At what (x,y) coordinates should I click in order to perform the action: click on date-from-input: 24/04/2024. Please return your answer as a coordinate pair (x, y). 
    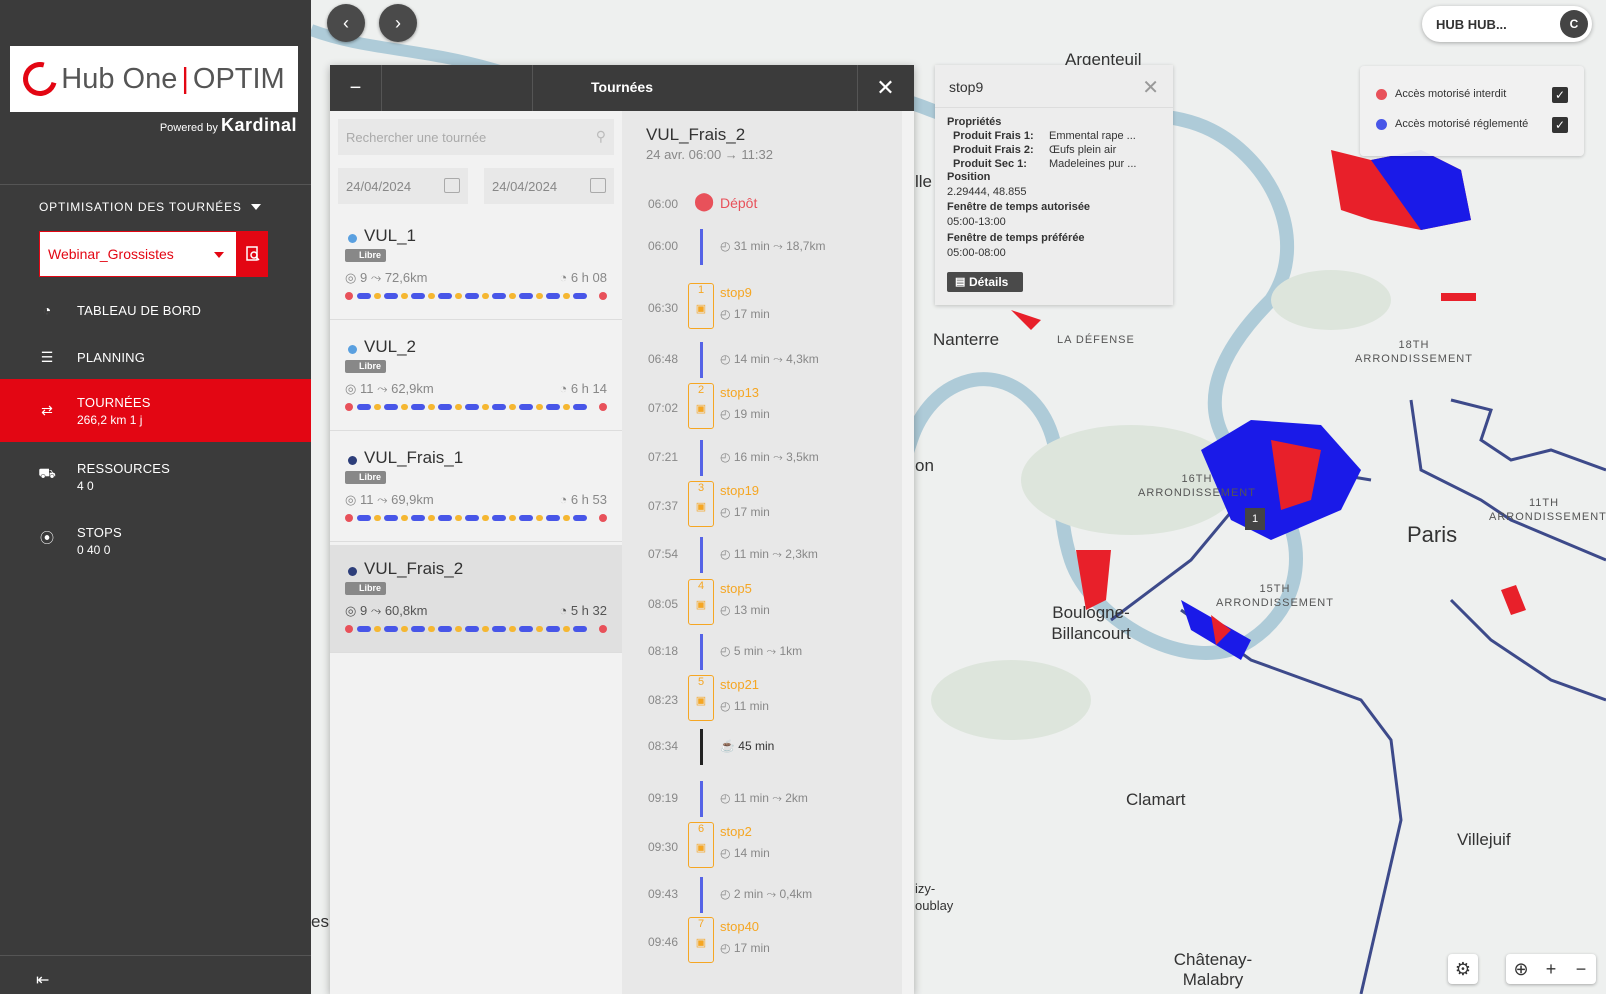
    Looking at the image, I should click on (403, 186).